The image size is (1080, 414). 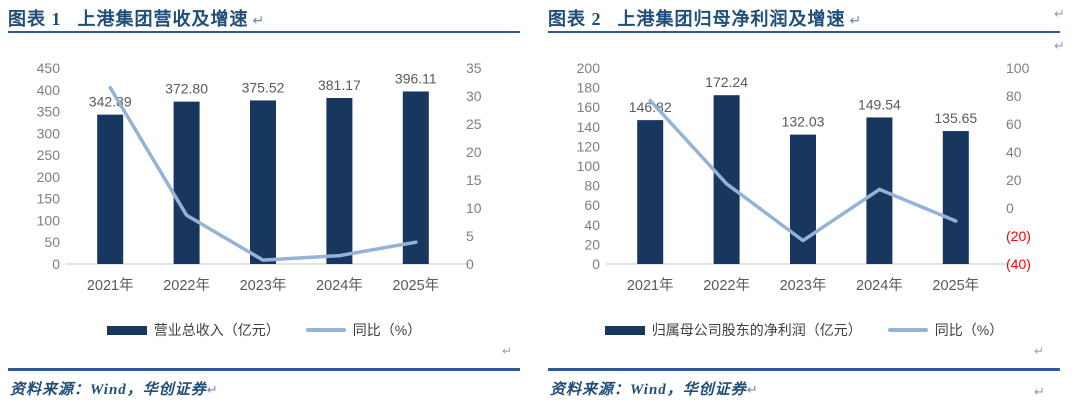 What do you see at coordinates (474, 208) in the screenshot?
I see `svg-text: 10` at bounding box center [474, 208].